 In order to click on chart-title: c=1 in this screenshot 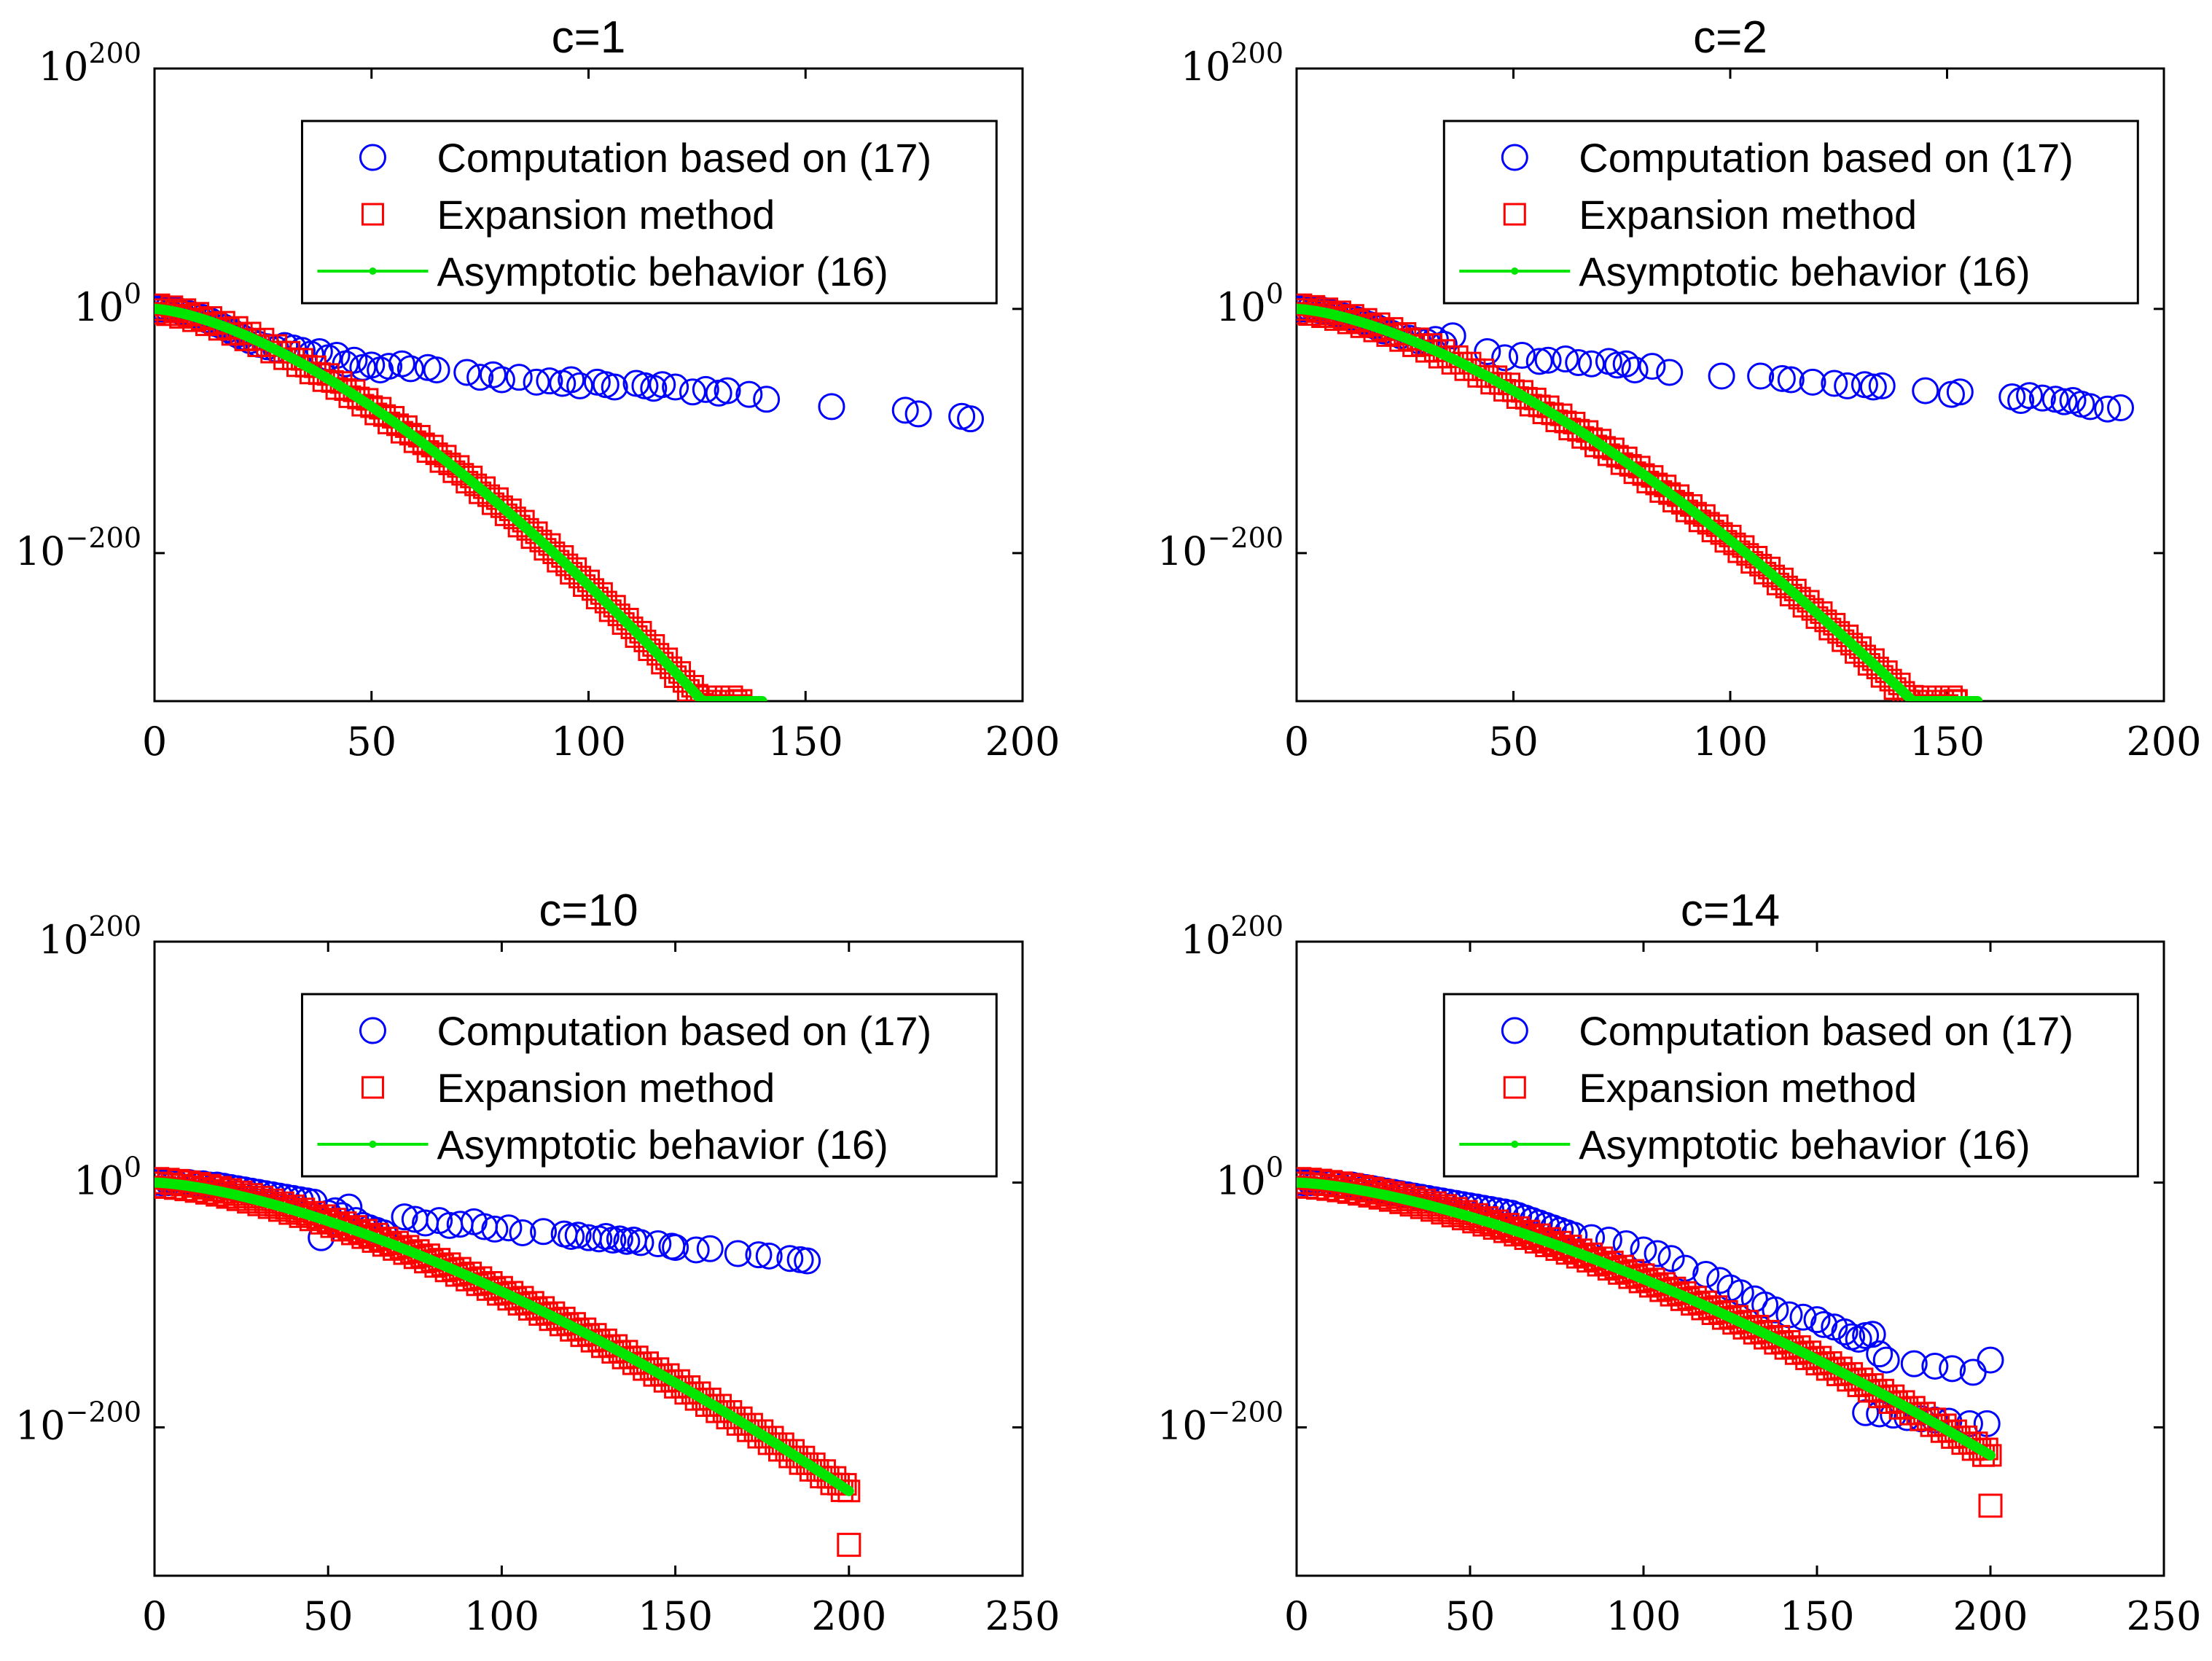, I will do `click(589, 37)`.